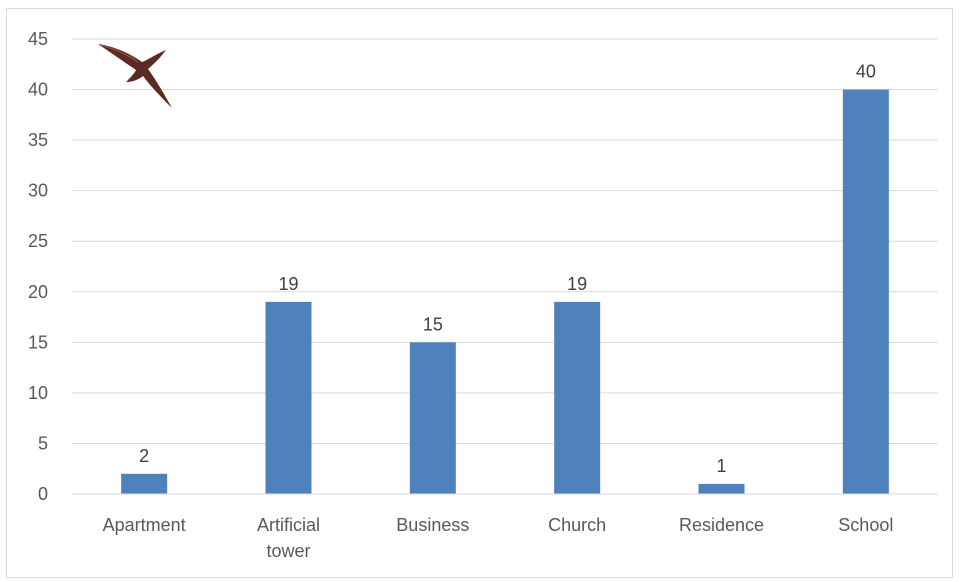 The height and width of the screenshot is (582, 959). Describe the element at coordinates (38, 241) in the screenshot. I see `y-tick-label: 25` at that location.